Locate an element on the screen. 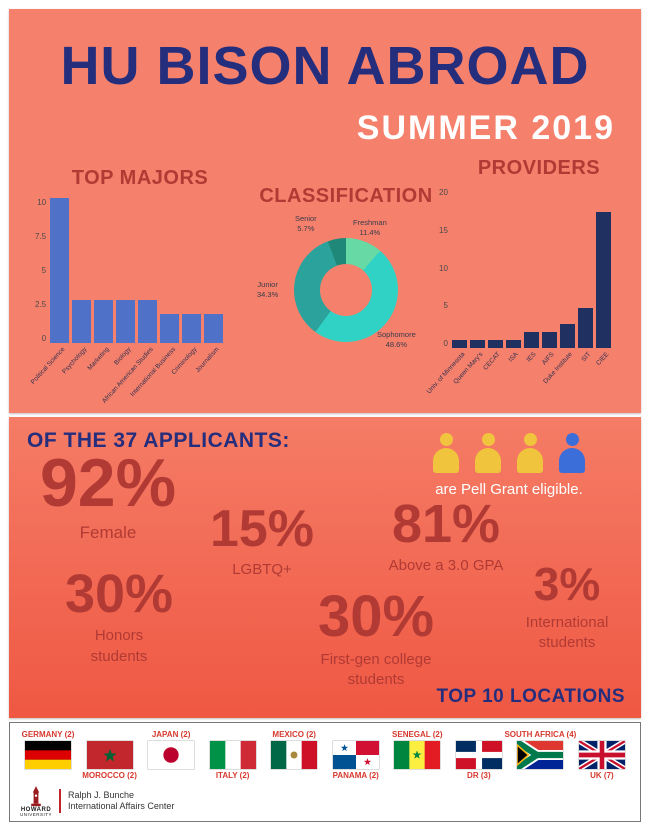 The height and width of the screenshot is (831, 650). ma-flag-icon is located at coordinates (109, 755).